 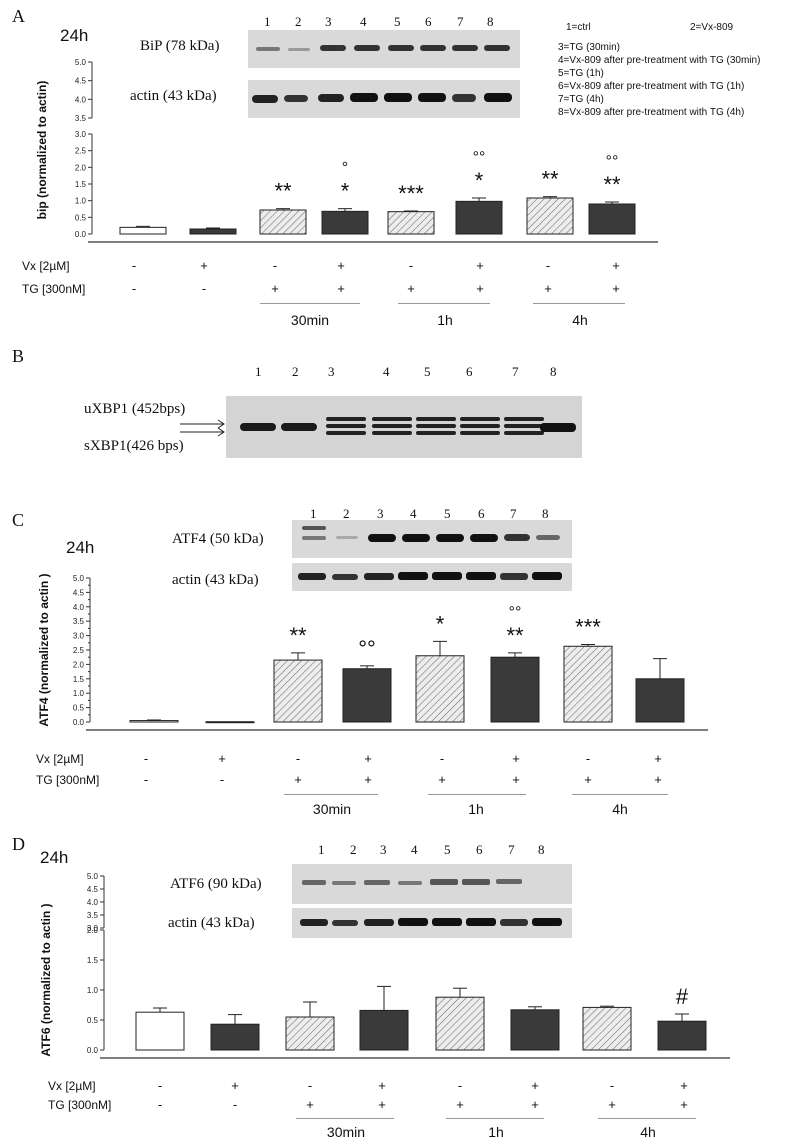 What do you see at coordinates (202, 428) in the screenshot?
I see `xbp1-arrows` at bounding box center [202, 428].